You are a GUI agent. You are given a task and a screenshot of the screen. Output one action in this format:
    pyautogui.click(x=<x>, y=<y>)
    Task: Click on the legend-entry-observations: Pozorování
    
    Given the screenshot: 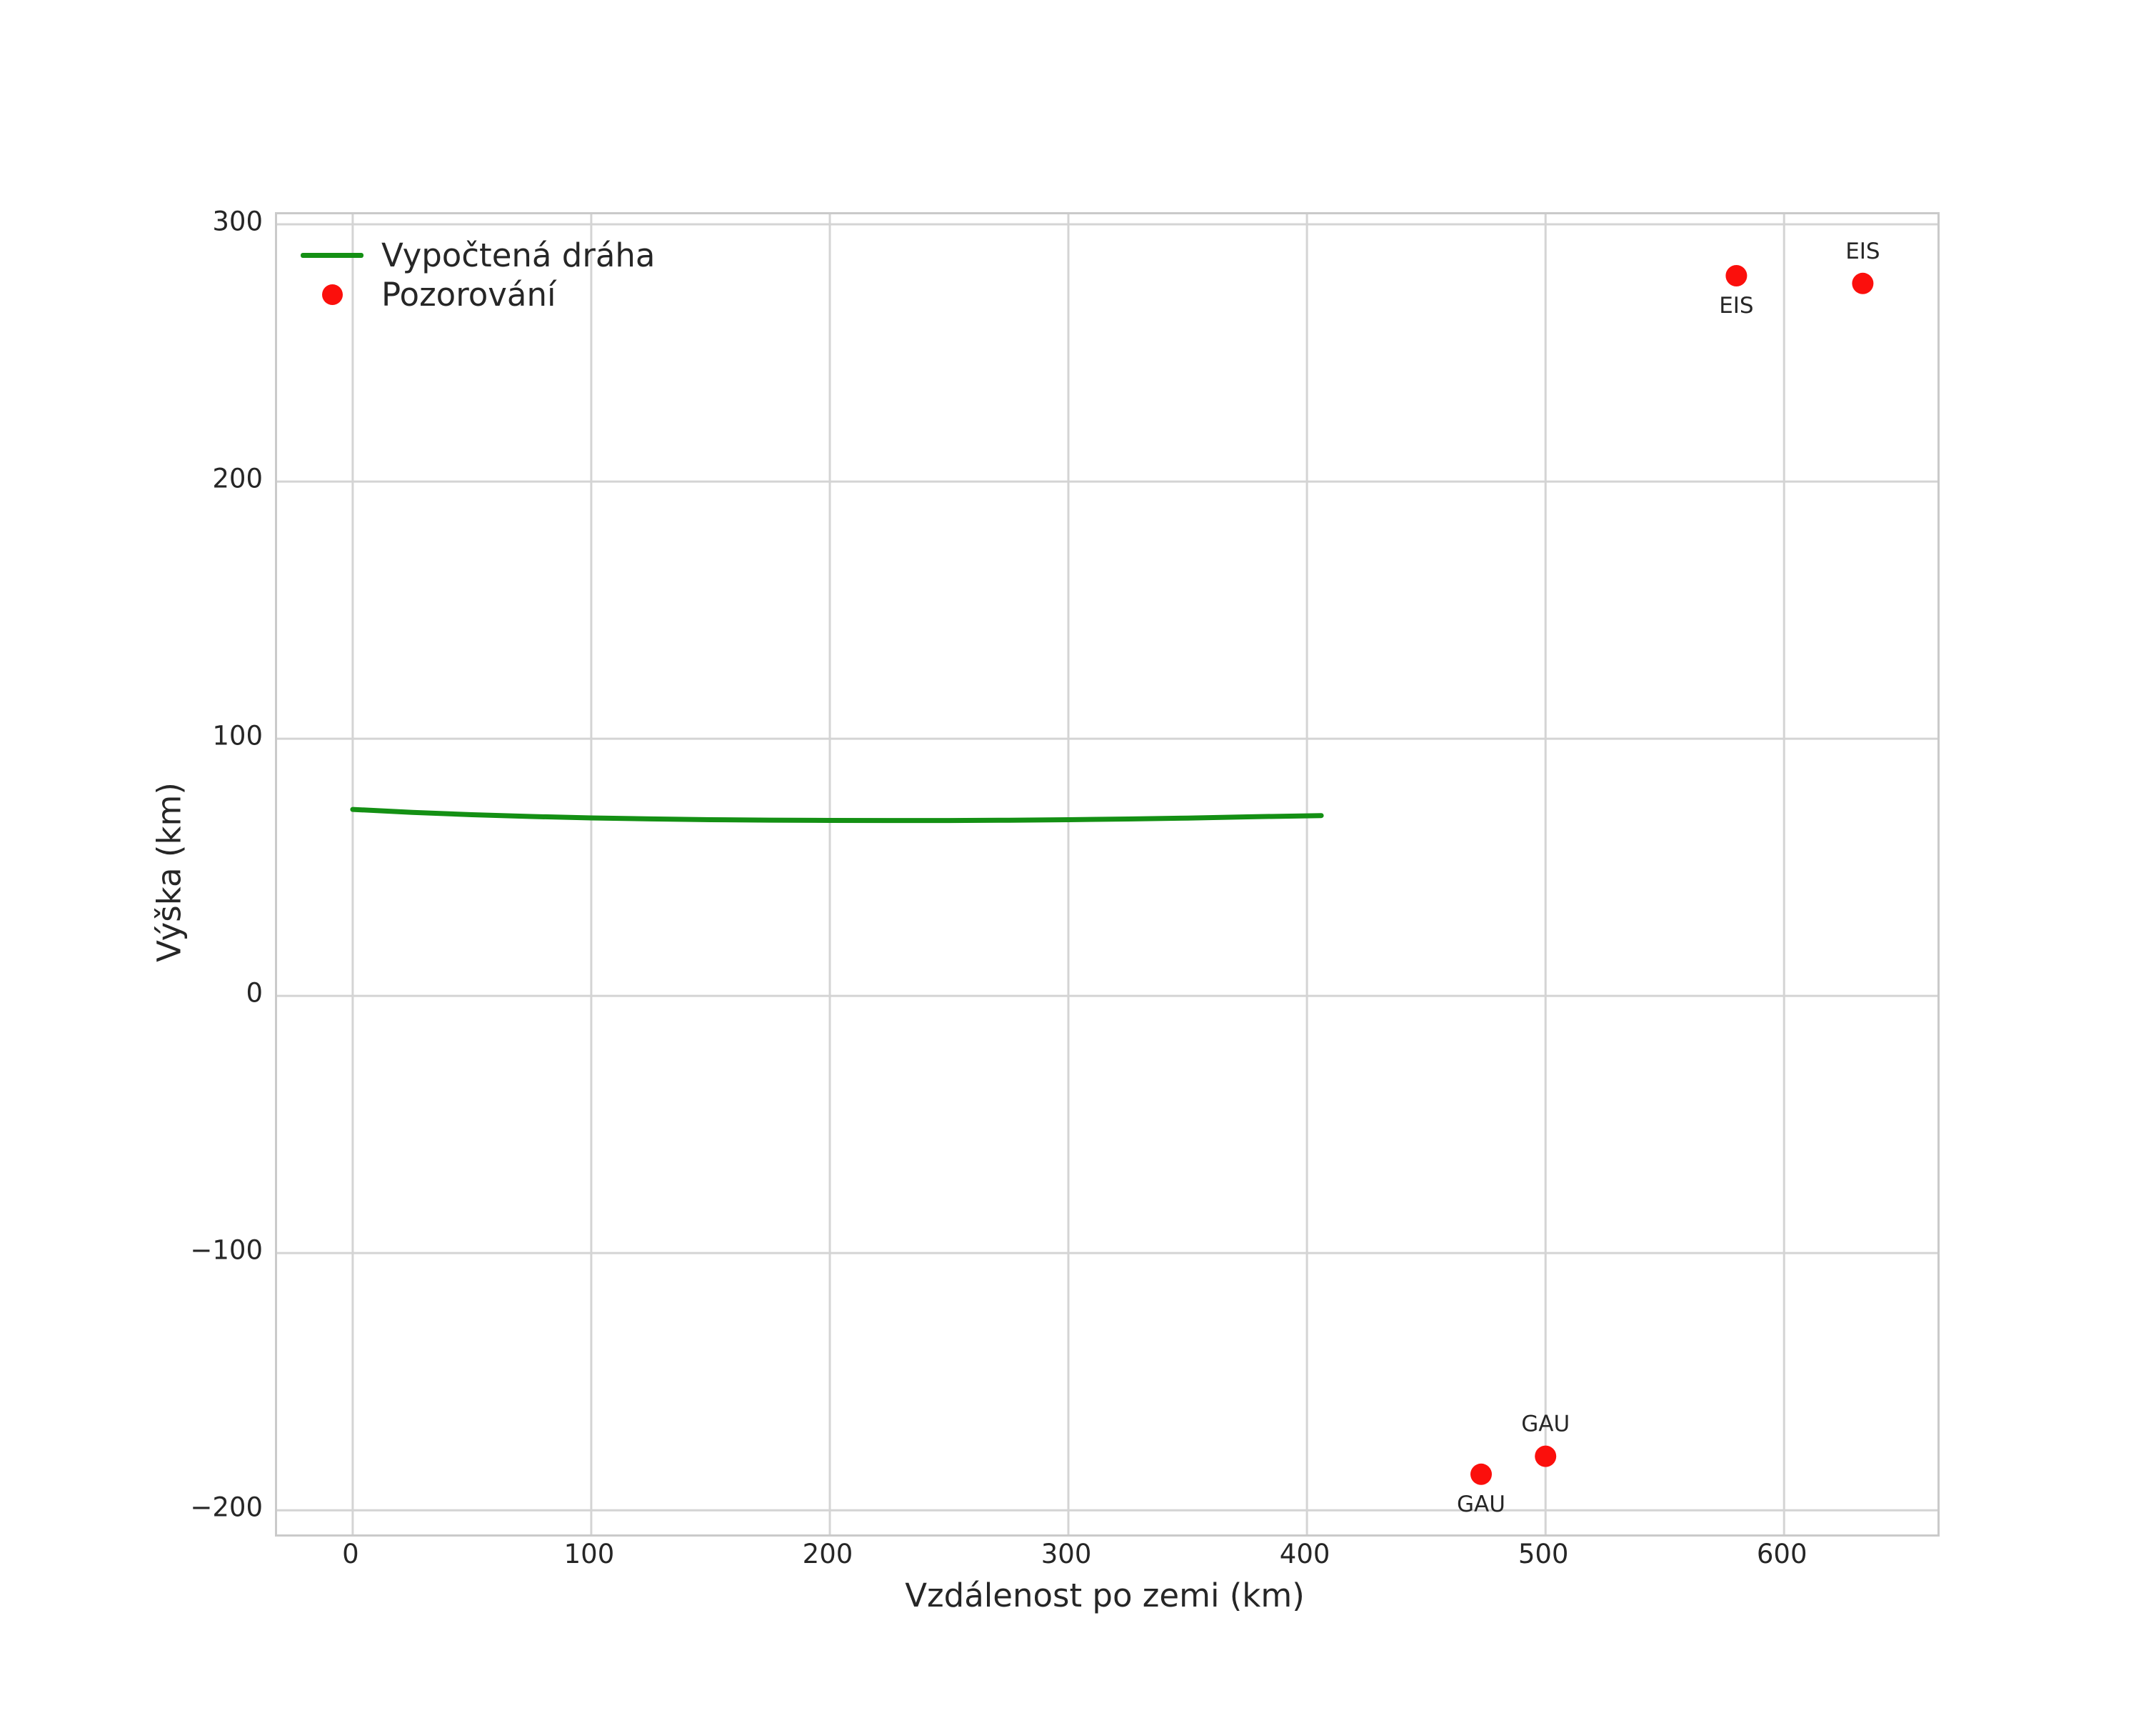 What is the action you would take?
    pyautogui.click(x=479, y=294)
    